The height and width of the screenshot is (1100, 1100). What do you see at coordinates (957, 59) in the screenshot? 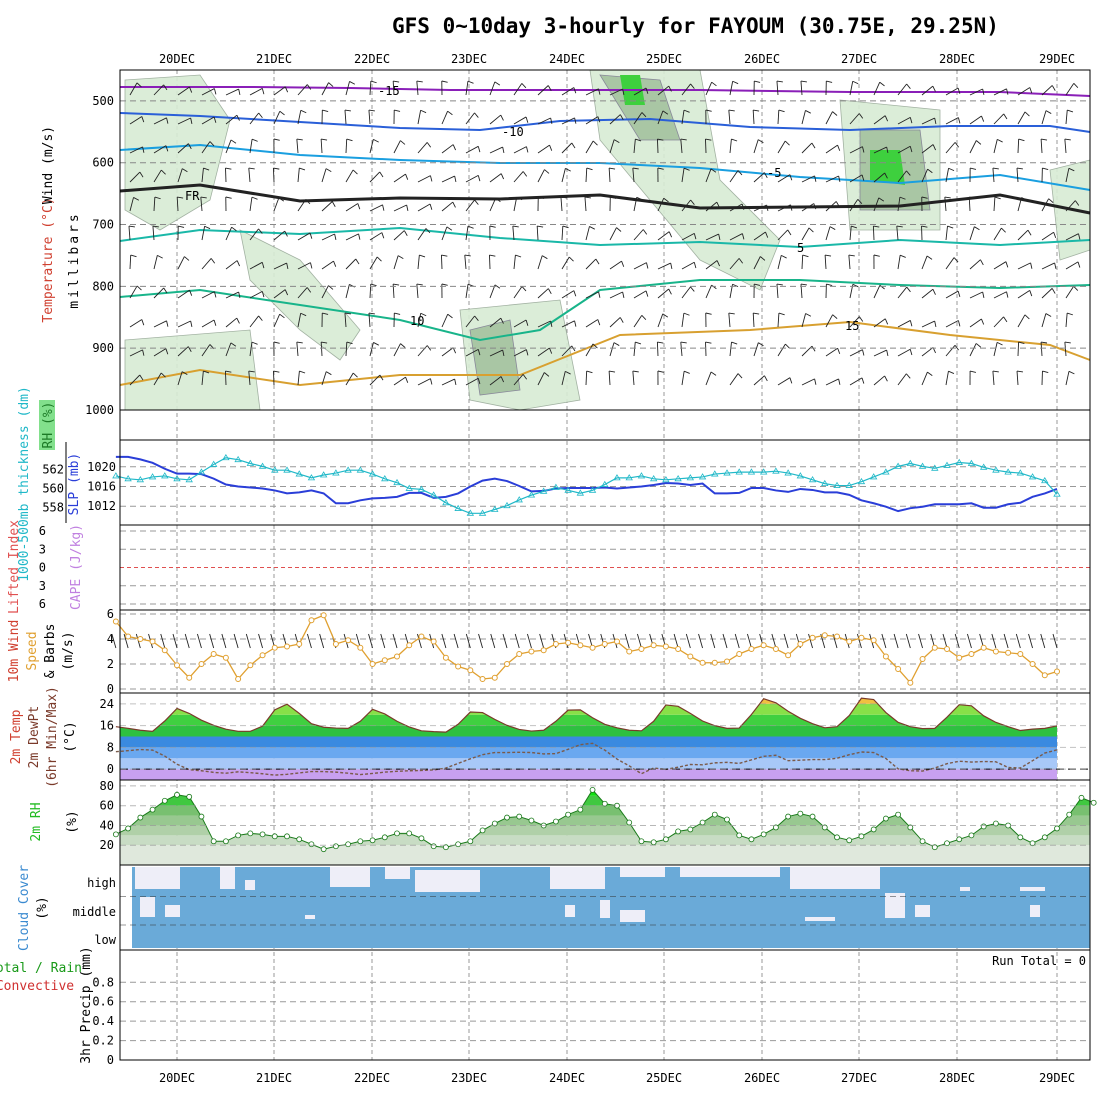
I see `top-date-label: 28DEC` at bounding box center [957, 59].